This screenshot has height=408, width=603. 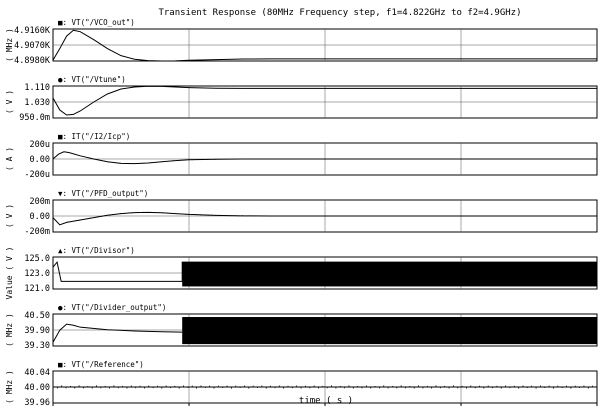 I want to click on waveform-panel: 200u 0.00 -200u ( A ) ■: IT("/I2/Icp"), so click(x=301, y=156).